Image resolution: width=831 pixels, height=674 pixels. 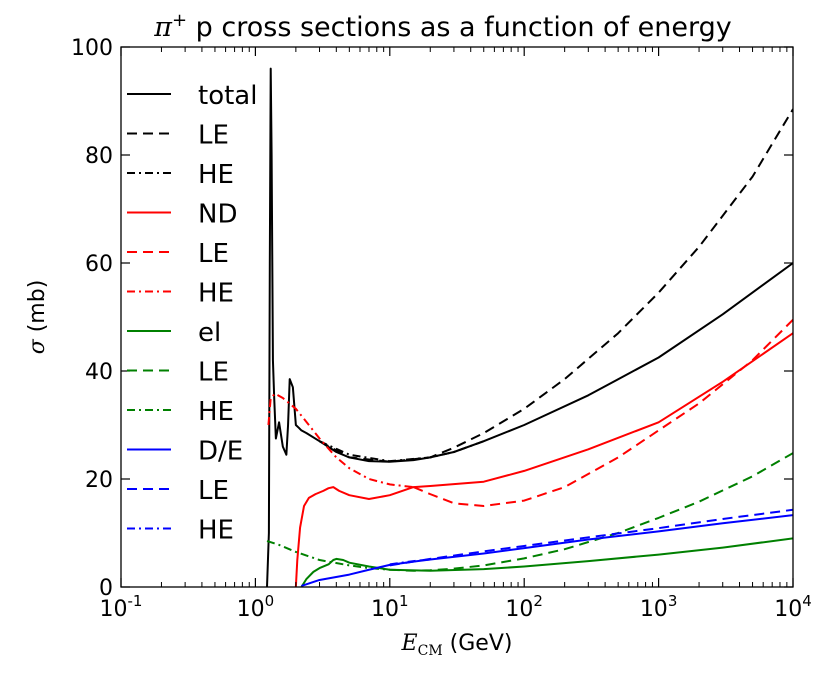 What do you see at coordinates (213, 491) in the screenshot?
I see `legend-label-10: LE` at bounding box center [213, 491].